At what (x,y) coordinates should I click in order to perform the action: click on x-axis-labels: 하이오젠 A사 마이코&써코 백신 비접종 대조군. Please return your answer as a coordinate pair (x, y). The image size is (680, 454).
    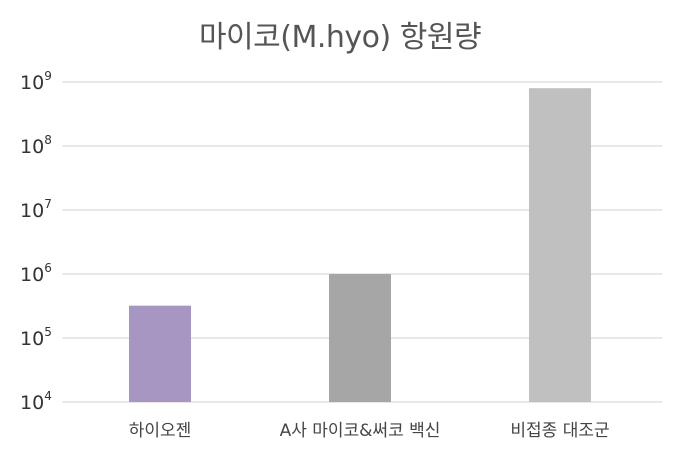
    Looking at the image, I should click on (369, 431).